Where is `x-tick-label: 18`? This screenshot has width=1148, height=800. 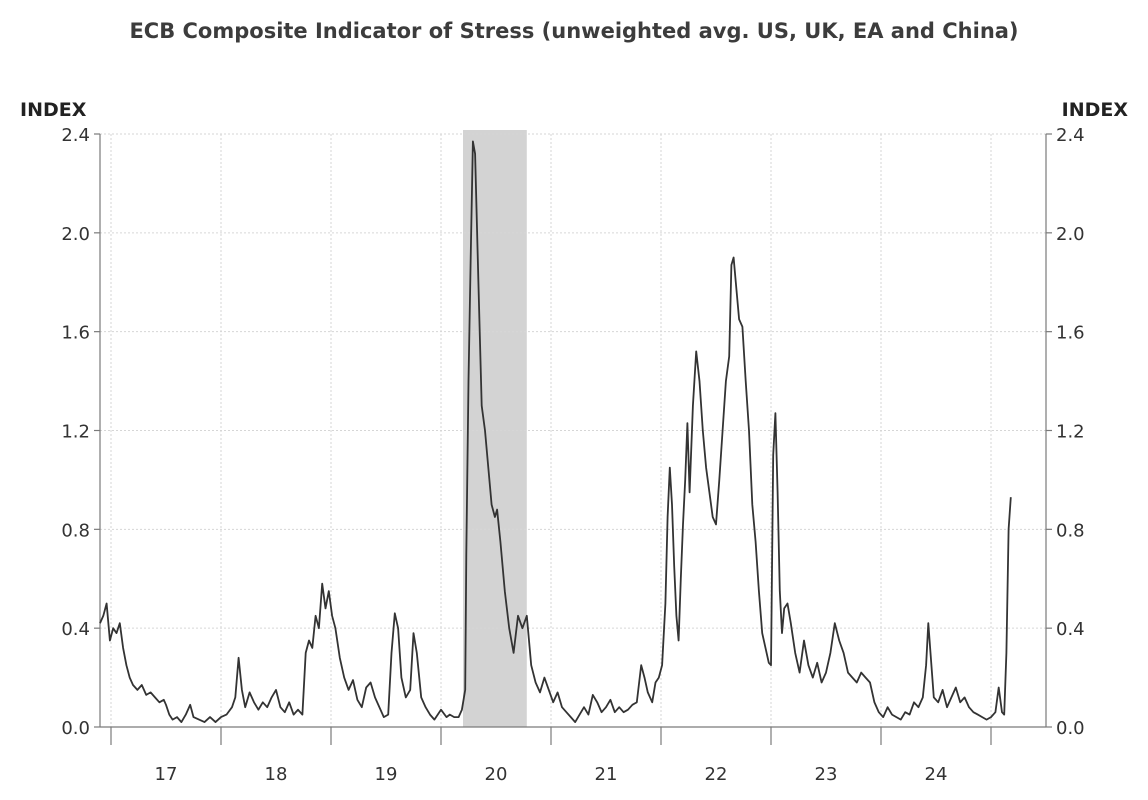
x-tick-label: 18 is located at coordinates (276, 774).